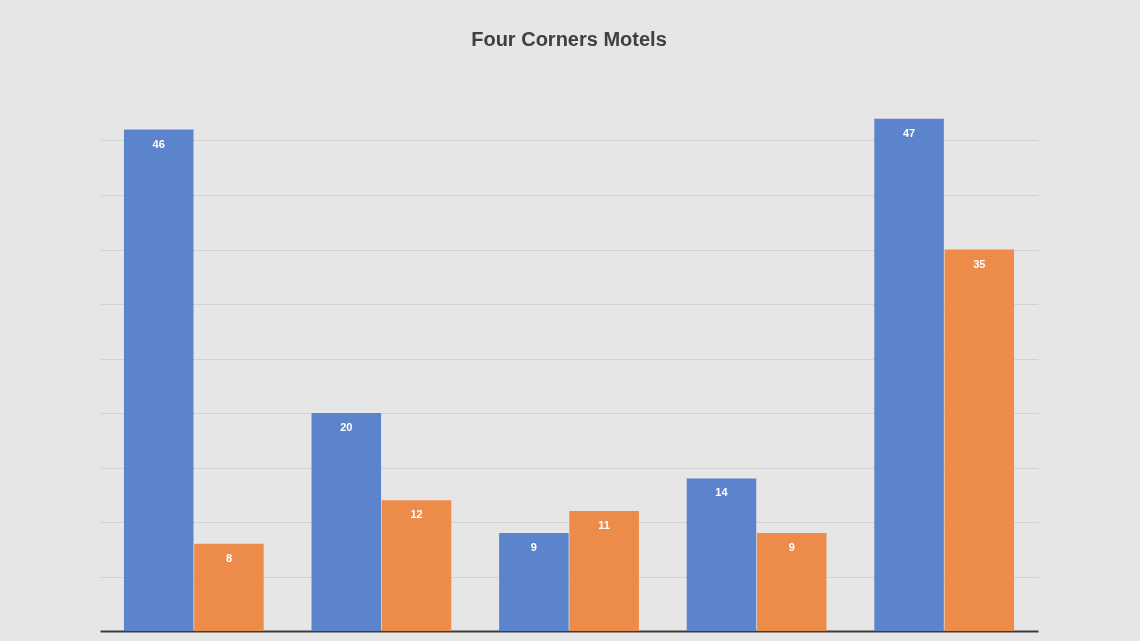 This screenshot has height=641, width=1140. I want to click on data-label: 46, so click(158, 143).